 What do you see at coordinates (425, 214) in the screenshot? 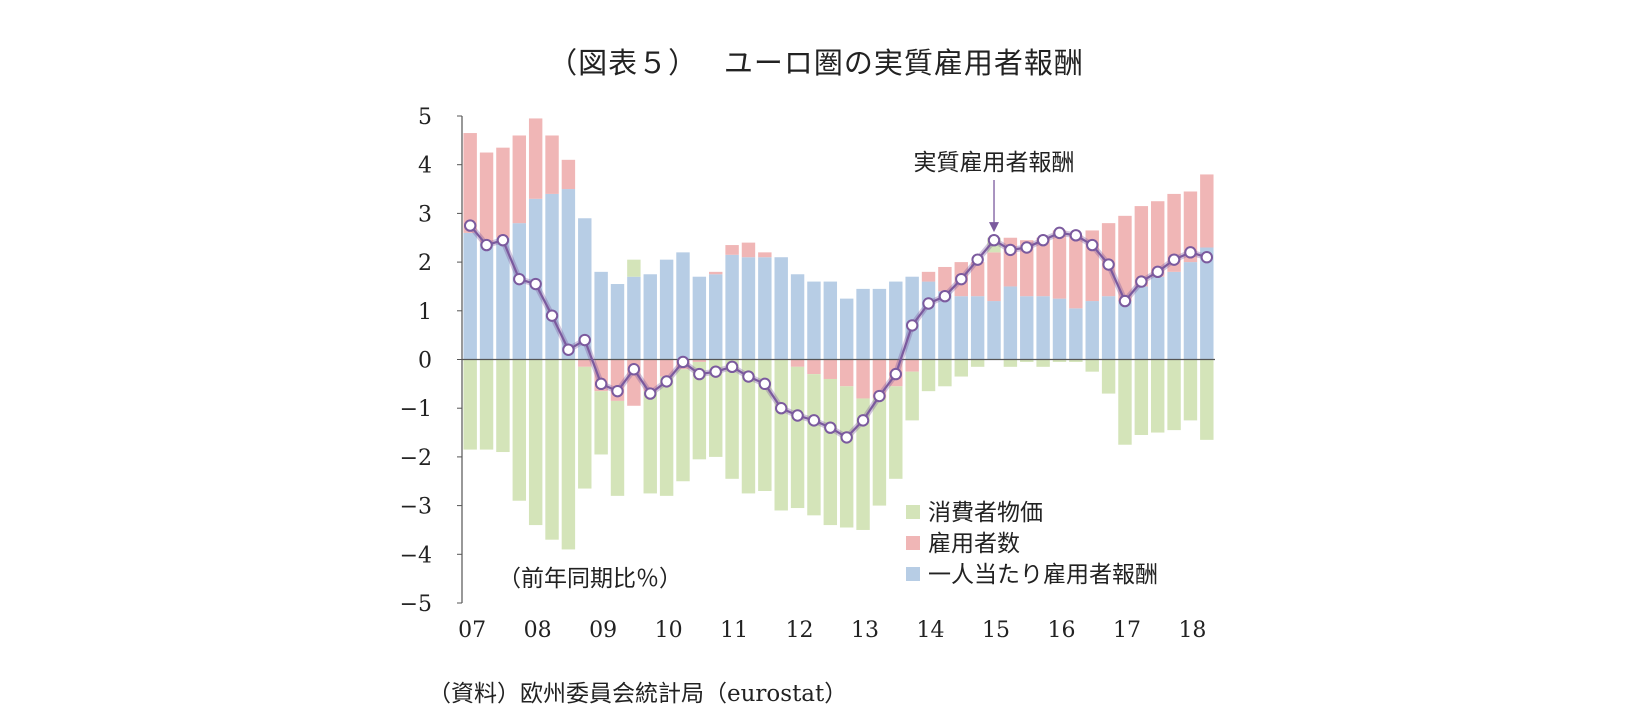
I see `y-tick-label: 3` at bounding box center [425, 214].